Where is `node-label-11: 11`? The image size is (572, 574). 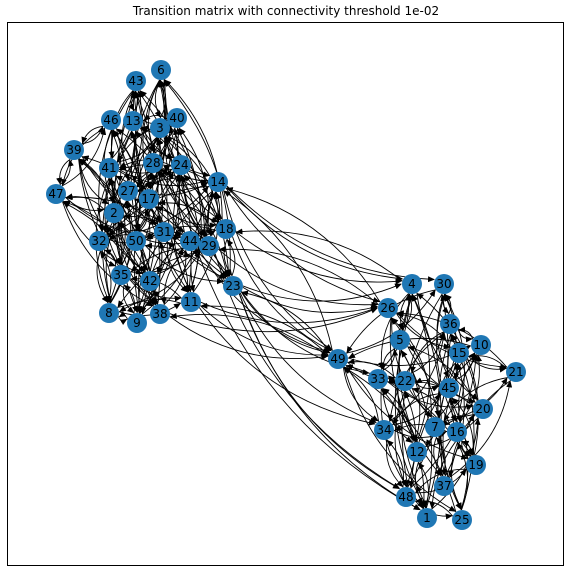
node-label-11: 11 is located at coordinates (190, 302).